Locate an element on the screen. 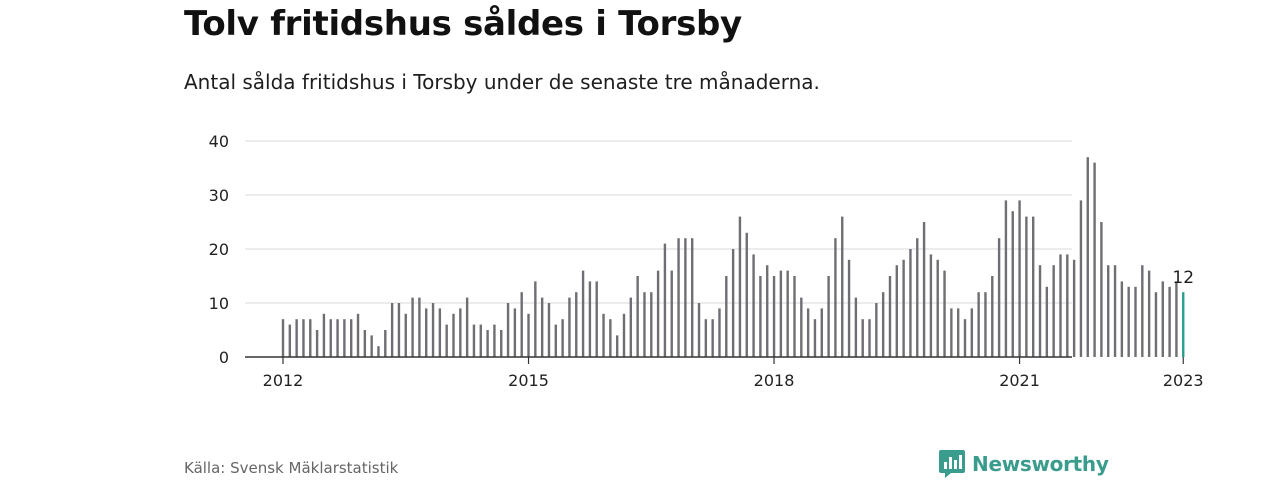 This screenshot has width=1280, height=480. x-axis-labels: 2012 2015 2018 2021 2023 is located at coordinates (733, 380).